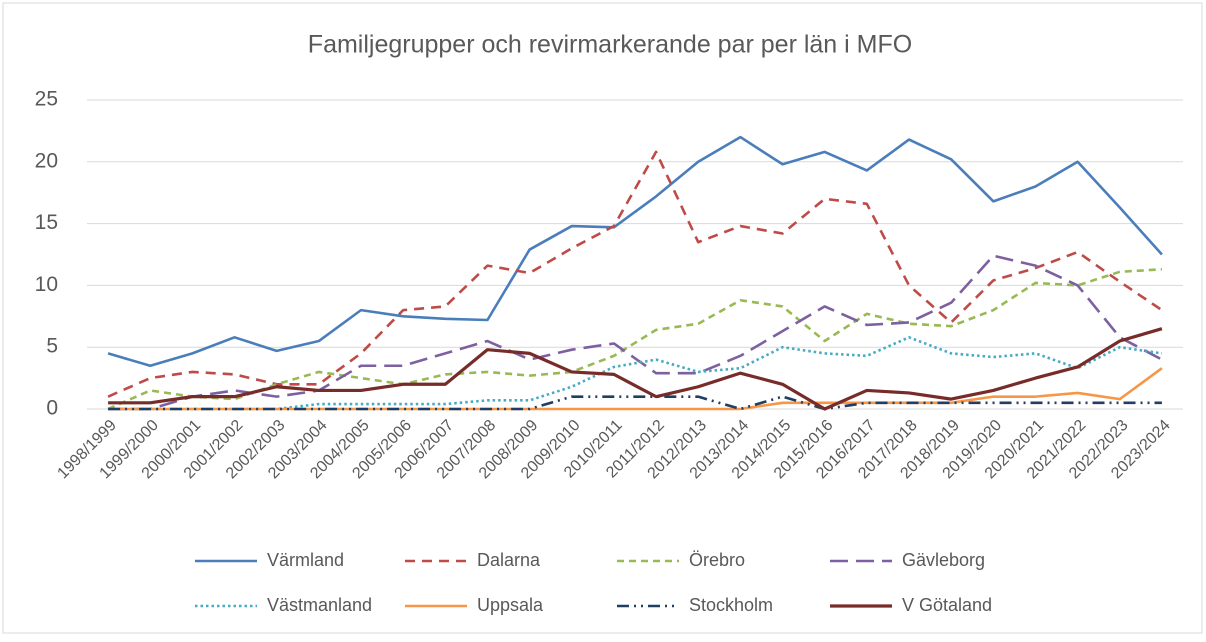 The image size is (1206, 642). What do you see at coordinates (717, 560) in the screenshot?
I see `legend-label: Örebro` at bounding box center [717, 560].